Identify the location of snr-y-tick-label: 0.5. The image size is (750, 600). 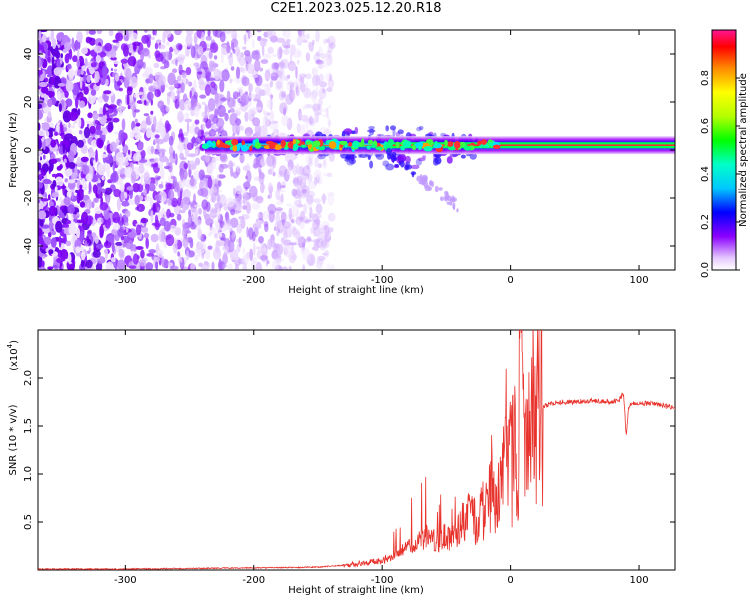
(28, 522).